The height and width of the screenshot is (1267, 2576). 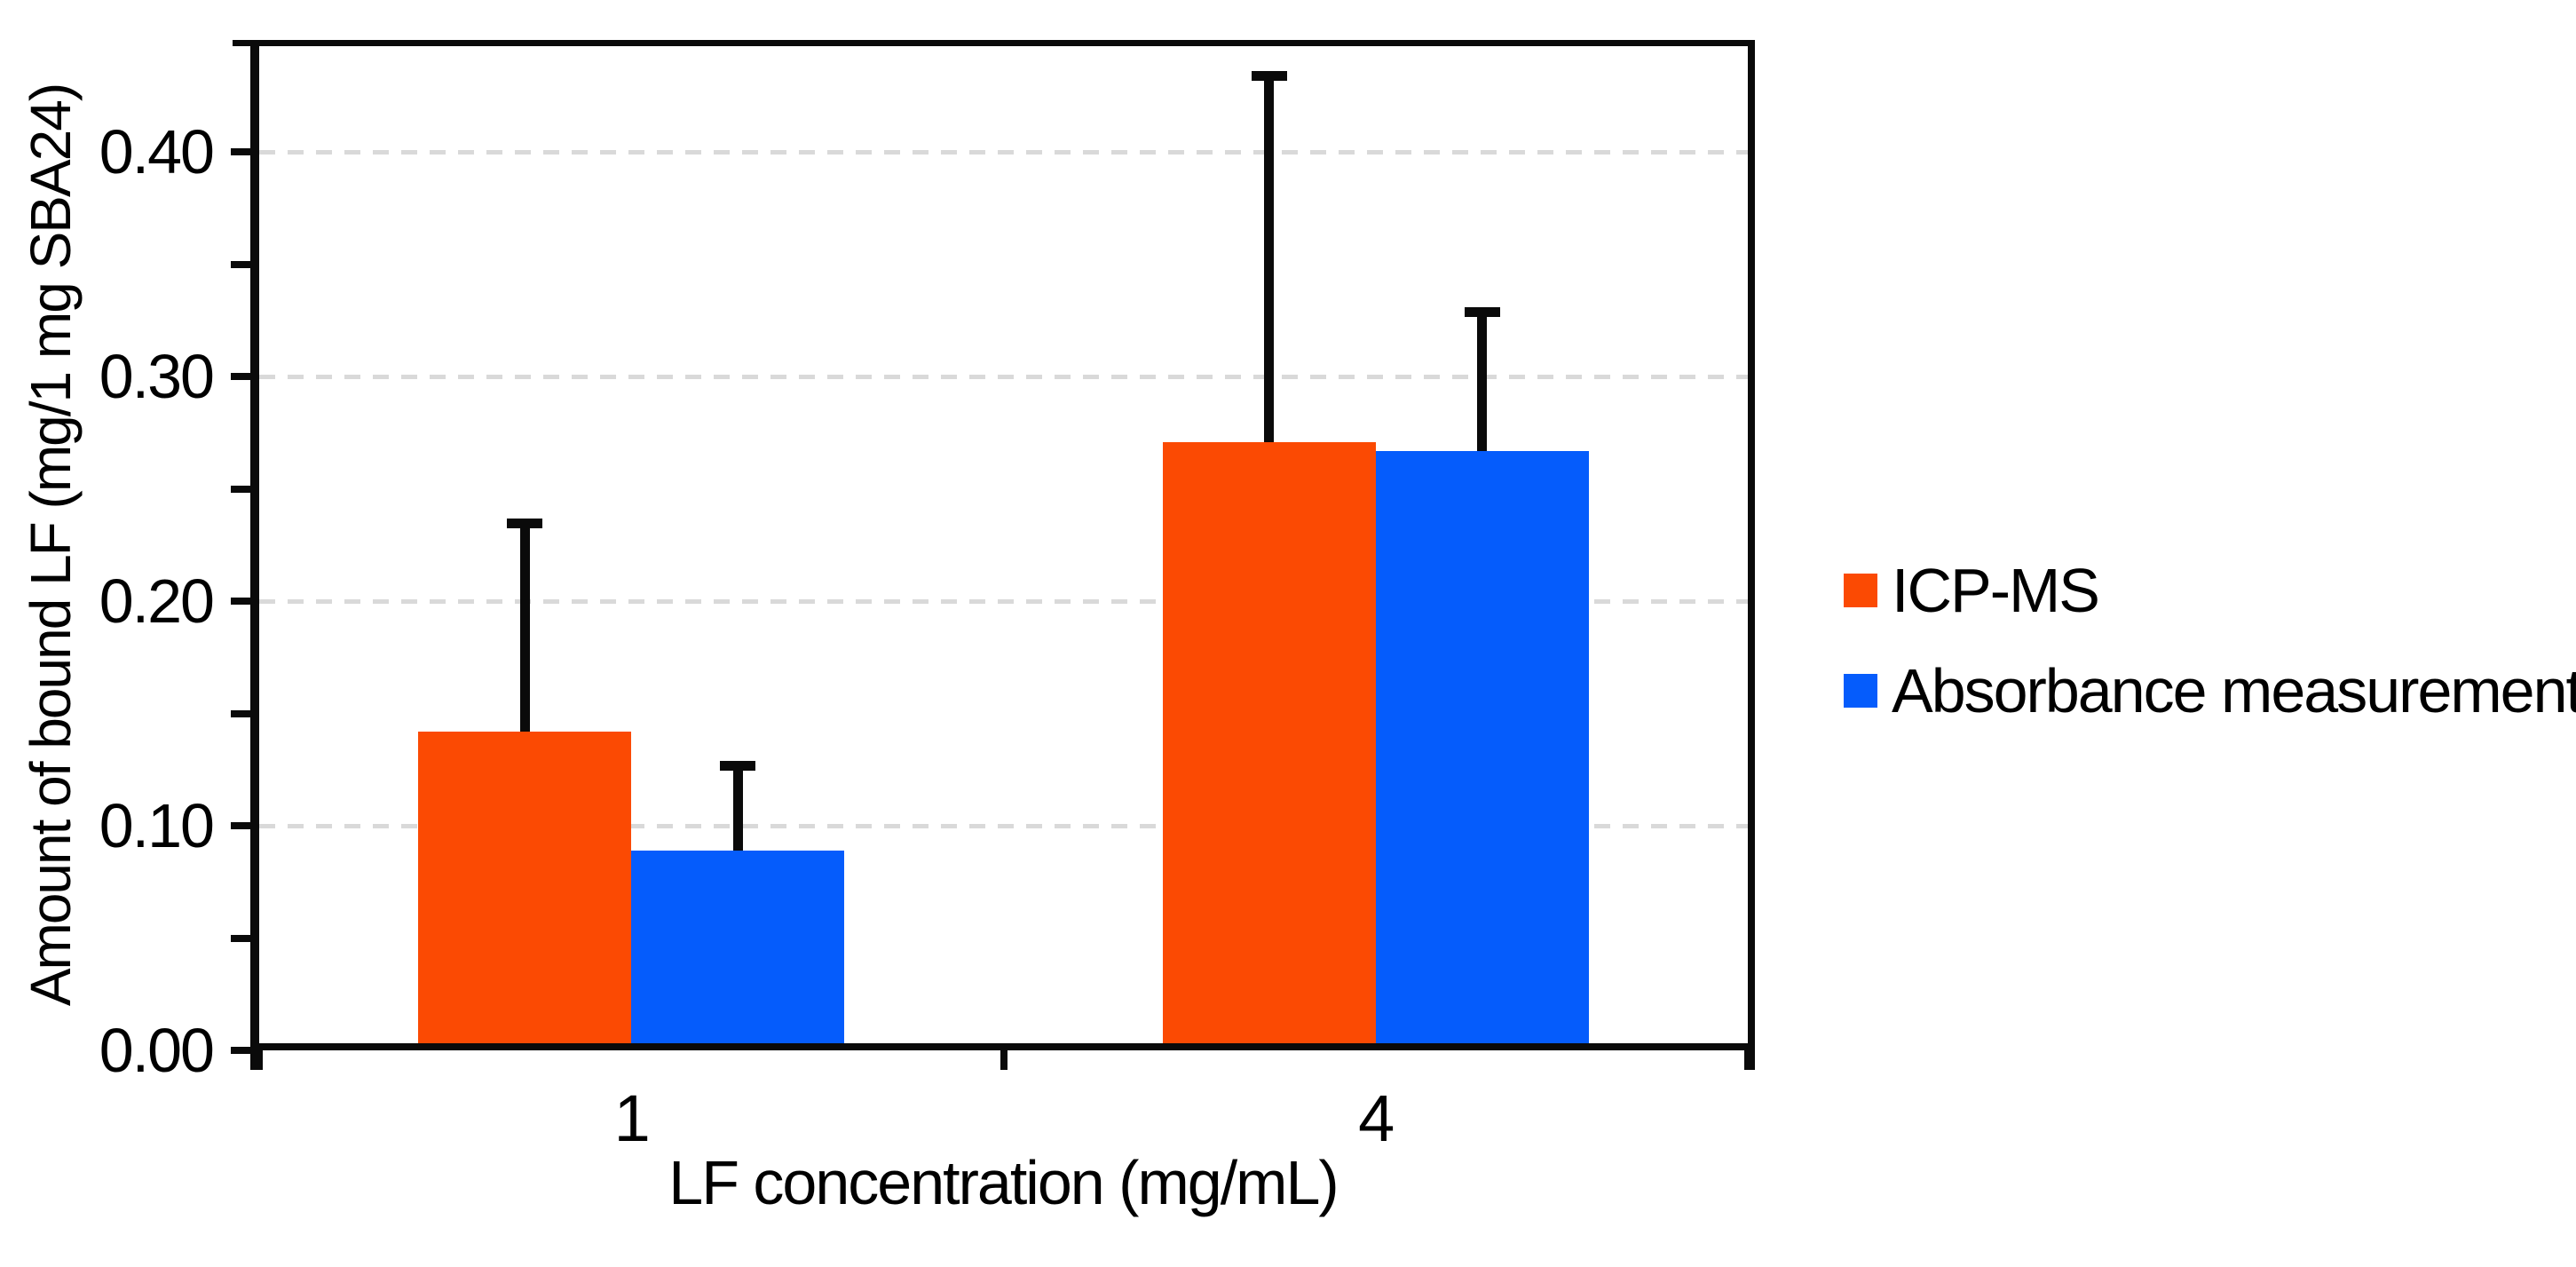 I want to click on x-category-label-1: 1, so click(x=632, y=1118).